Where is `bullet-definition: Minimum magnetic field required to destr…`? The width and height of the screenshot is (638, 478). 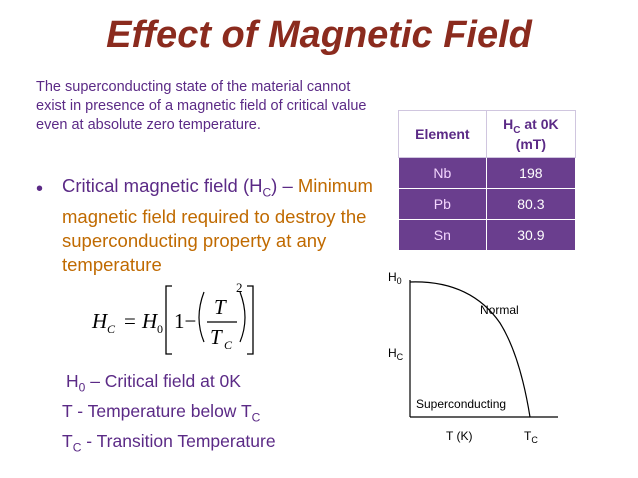
bullet-definition: Minimum magnetic field required to destr… is located at coordinates (217, 225).